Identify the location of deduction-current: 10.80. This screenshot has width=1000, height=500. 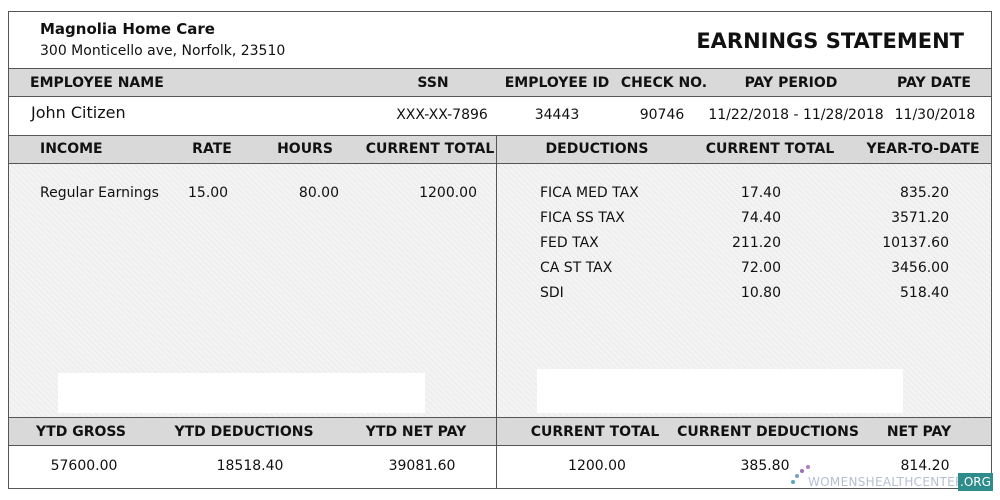
(760, 293).